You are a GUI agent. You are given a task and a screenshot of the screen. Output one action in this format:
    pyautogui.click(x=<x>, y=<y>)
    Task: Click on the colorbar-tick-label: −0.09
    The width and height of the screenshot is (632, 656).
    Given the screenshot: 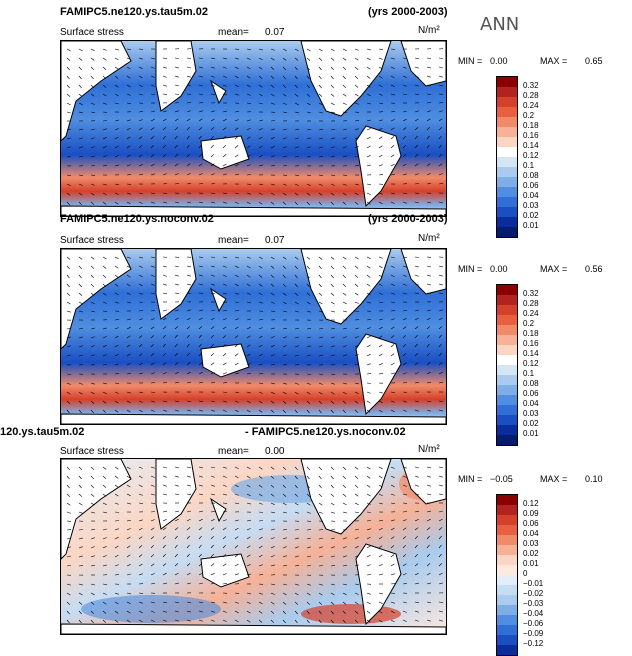 What is the action you would take?
    pyautogui.click(x=533, y=633)
    